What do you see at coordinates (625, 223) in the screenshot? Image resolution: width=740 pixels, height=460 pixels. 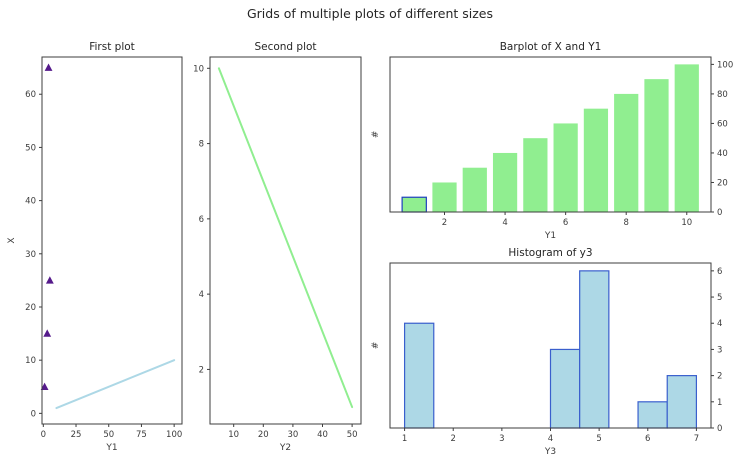 I see `x-tick-label: 8` at bounding box center [625, 223].